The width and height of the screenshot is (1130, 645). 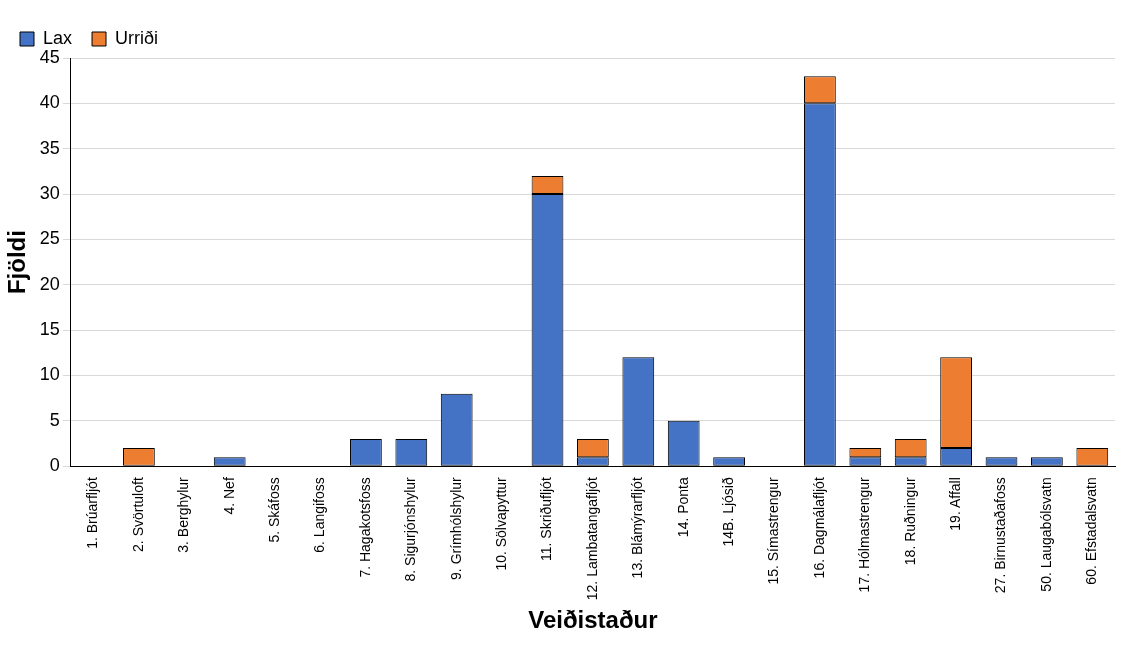 What do you see at coordinates (864, 534) in the screenshot?
I see `x-tick-label: 17. Hólmastrengur` at bounding box center [864, 534].